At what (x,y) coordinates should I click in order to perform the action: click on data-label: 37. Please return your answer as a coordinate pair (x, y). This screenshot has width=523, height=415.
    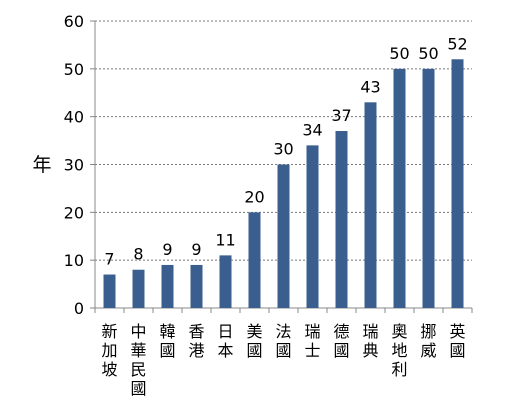
    Looking at the image, I should click on (341, 115).